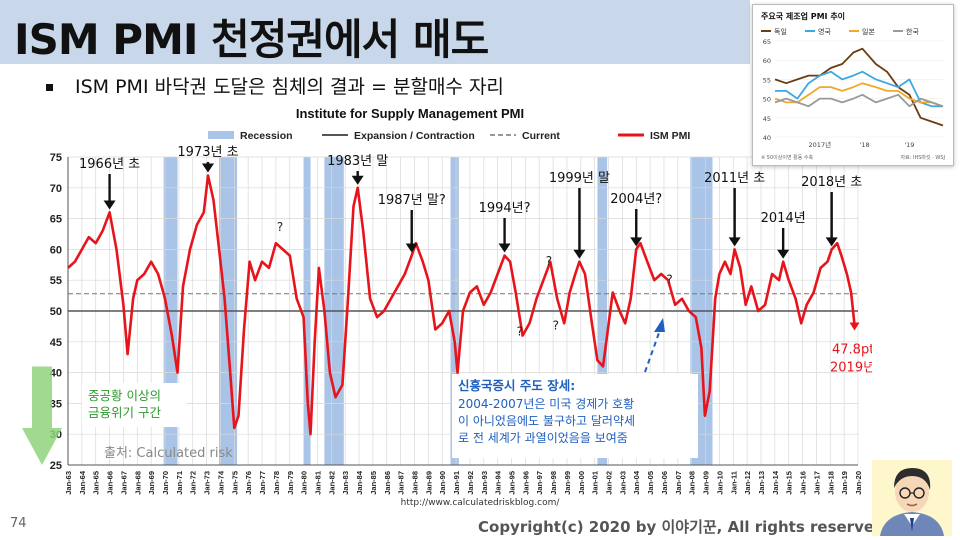 This screenshot has width=960, height=540. What do you see at coordinates (816, 483) in the screenshot?
I see `x-tick-label: Jan-17` at bounding box center [816, 483].